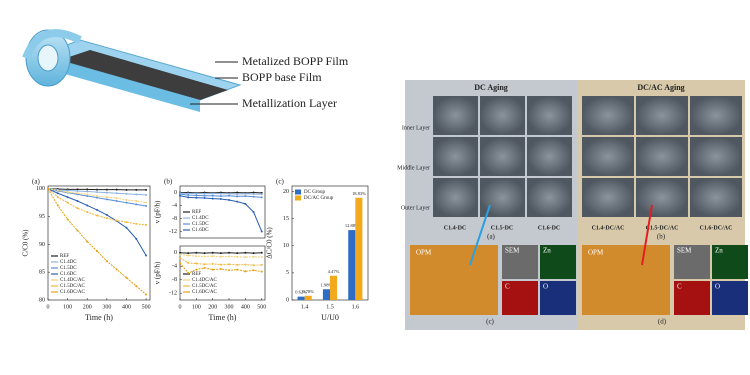 The image size is (750, 375). Describe the element at coordinates (679, 287) in the screenshot. I see `map-label: C` at that location.